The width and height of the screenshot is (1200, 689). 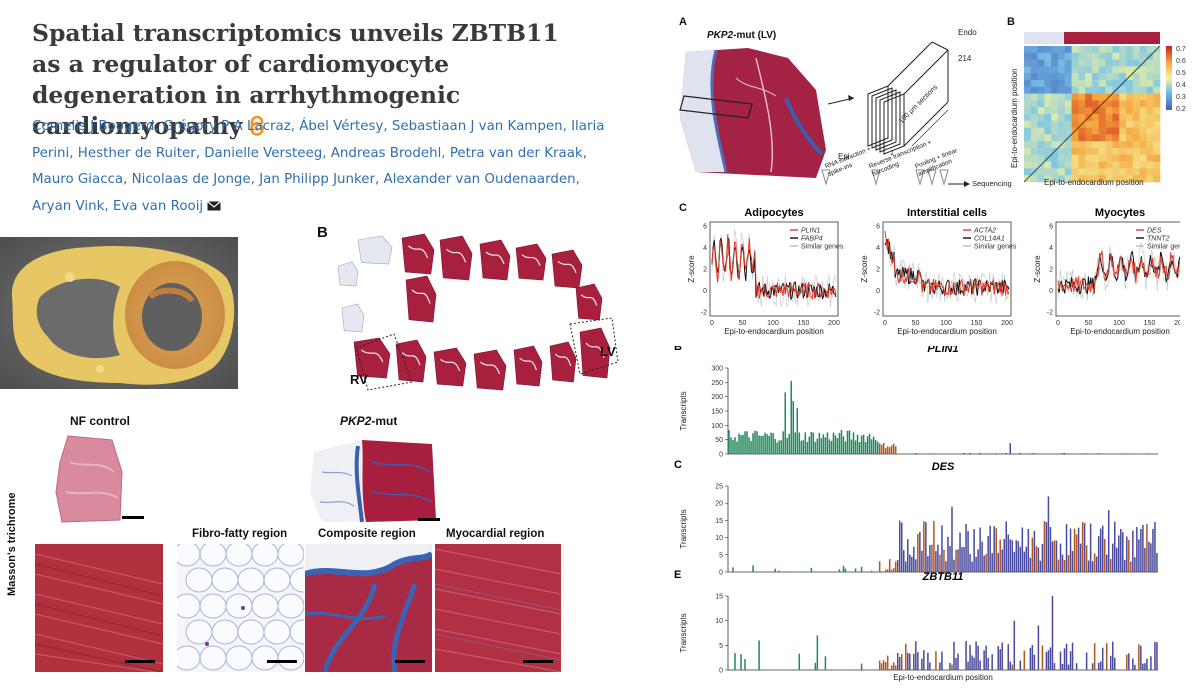 I want to click on author-link: Eva van Rooij, so click(x=158, y=206).